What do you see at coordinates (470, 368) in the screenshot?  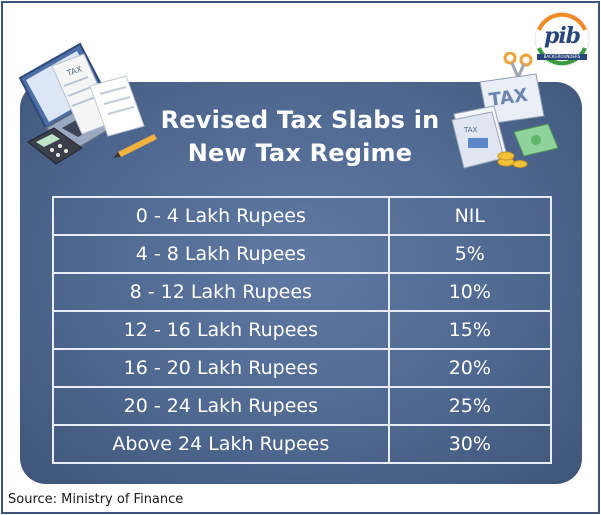 I see `slab-rate: 20%` at bounding box center [470, 368].